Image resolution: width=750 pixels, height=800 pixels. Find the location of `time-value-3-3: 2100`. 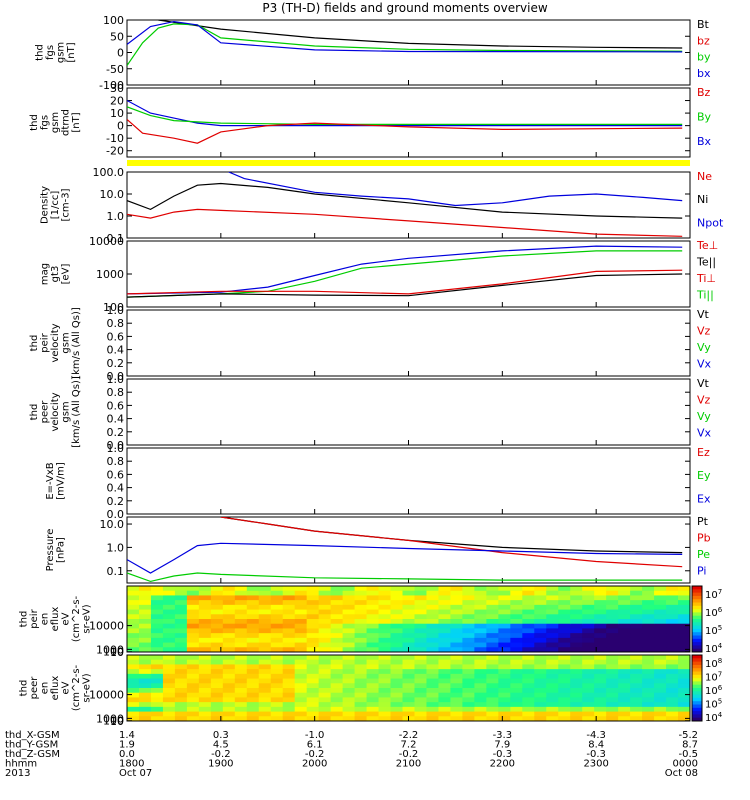

time-value-3-3: 2100 is located at coordinates (408, 764).